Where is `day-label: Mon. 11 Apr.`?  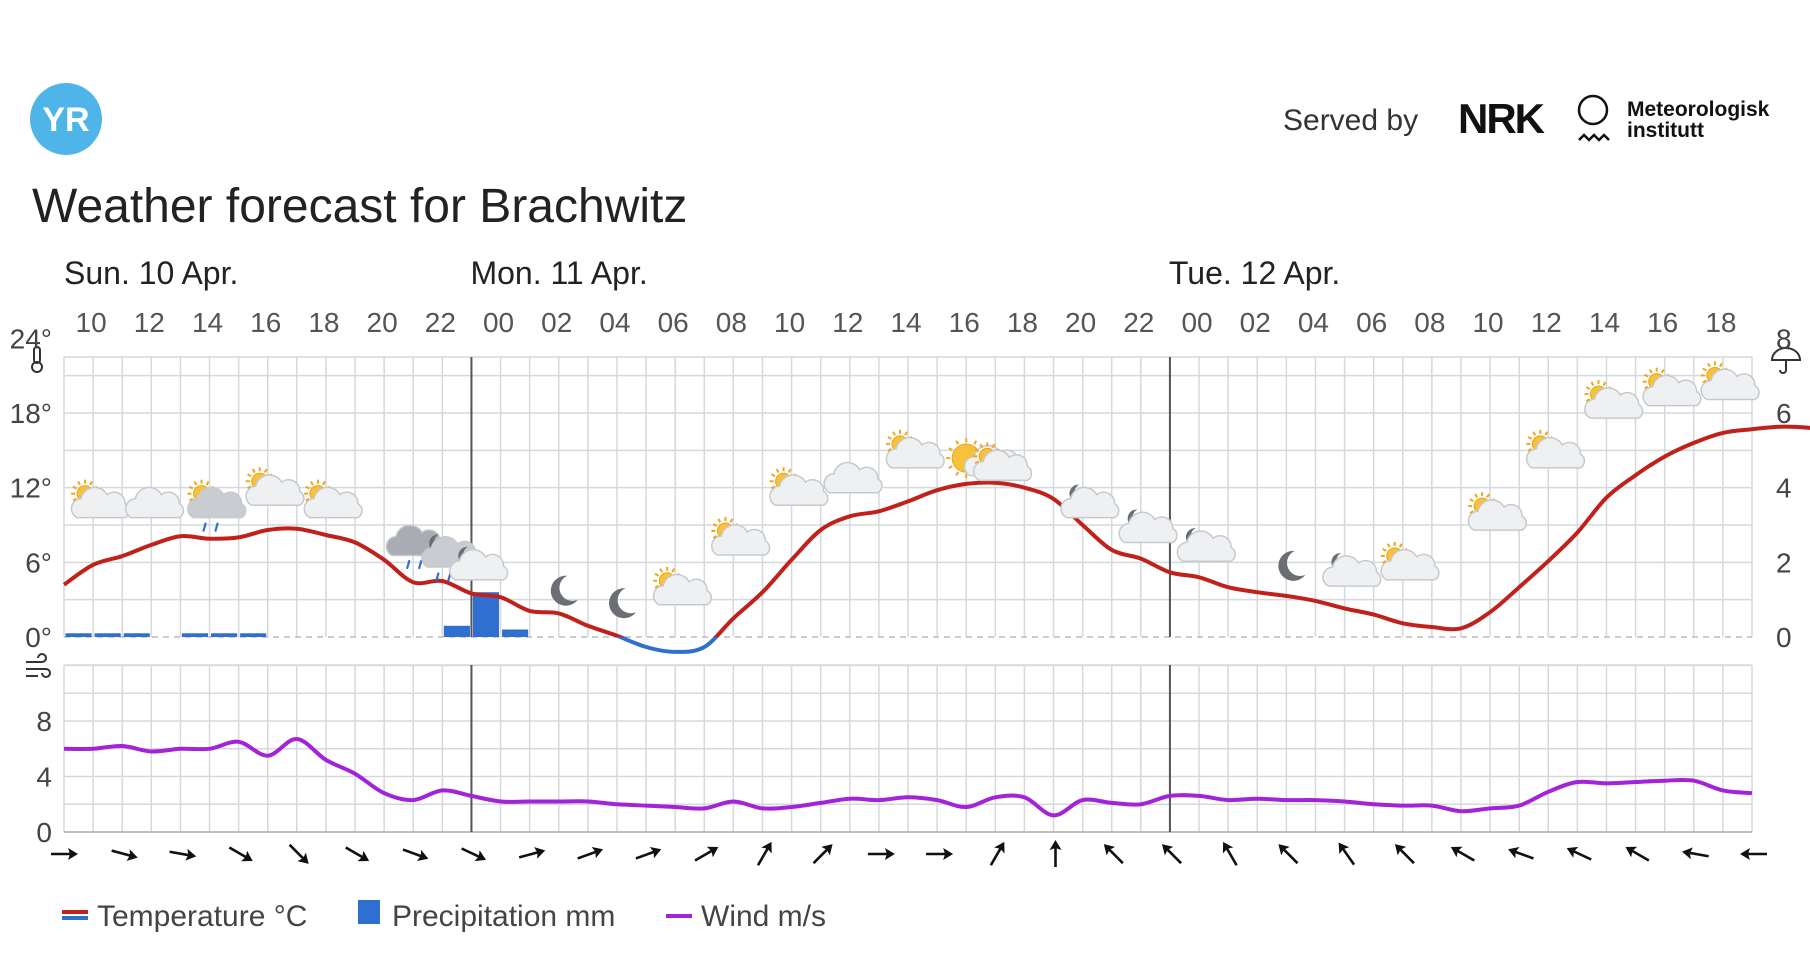
day-label: Mon. 11 Apr. is located at coordinates (558, 273).